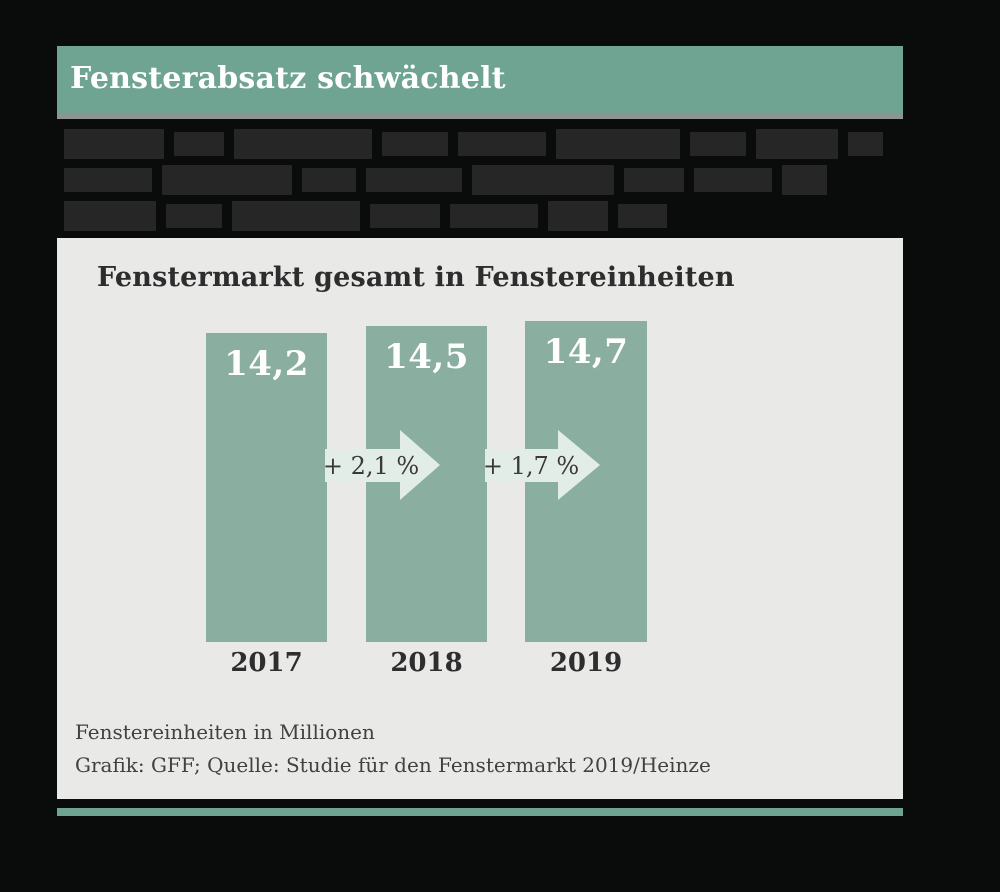 This screenshot has height=892, width=1000. Describe the element at coordinates (266, 663) in the screenshot. I see `x-label-2017: 2017` at that location.